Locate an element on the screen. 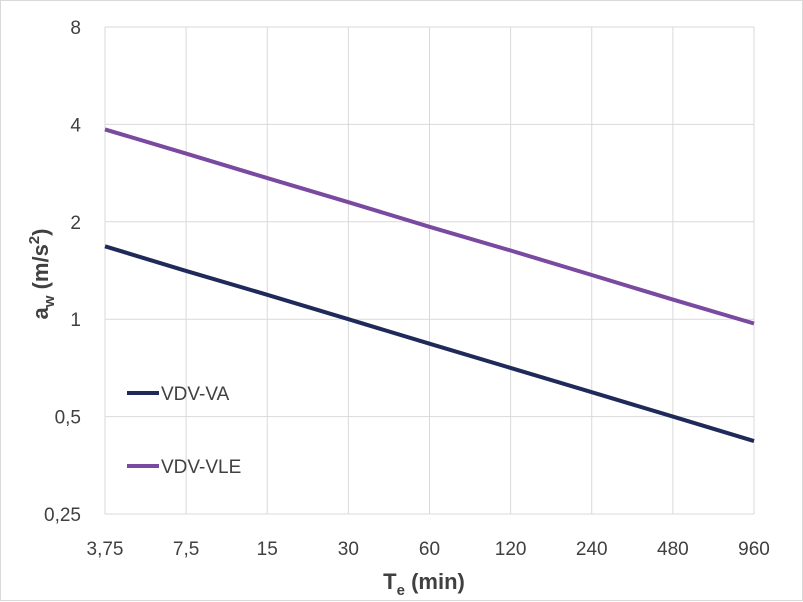 The height and width of the screenshot is (602, 803). y-axis-title-superscript: 2 is located at coordinates (34, 240).